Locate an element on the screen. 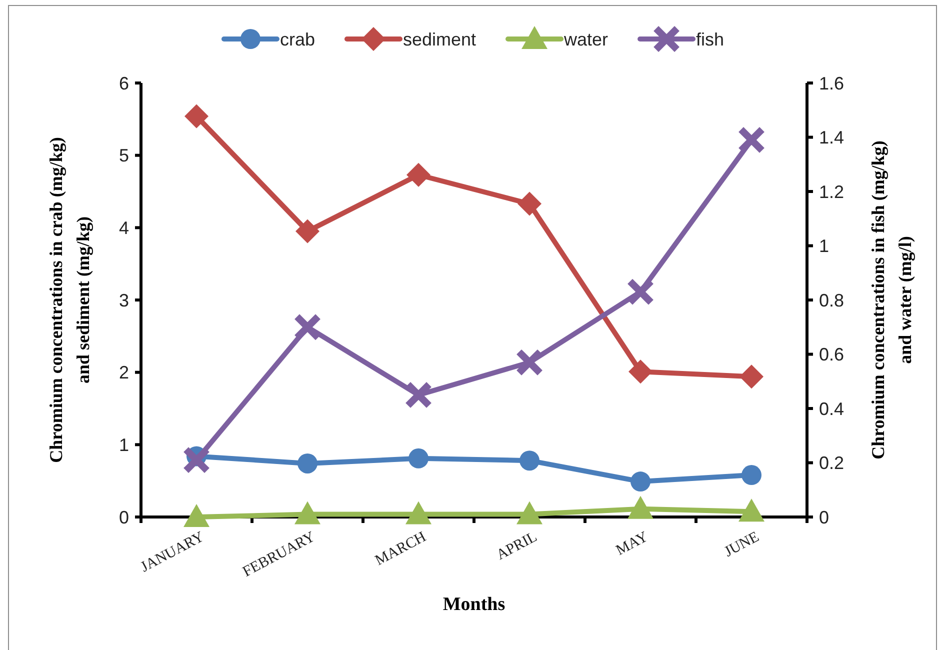 This screenshot has height=650, width=945. y2-tick-label: 1.4 is located at coordinates (831, 138).